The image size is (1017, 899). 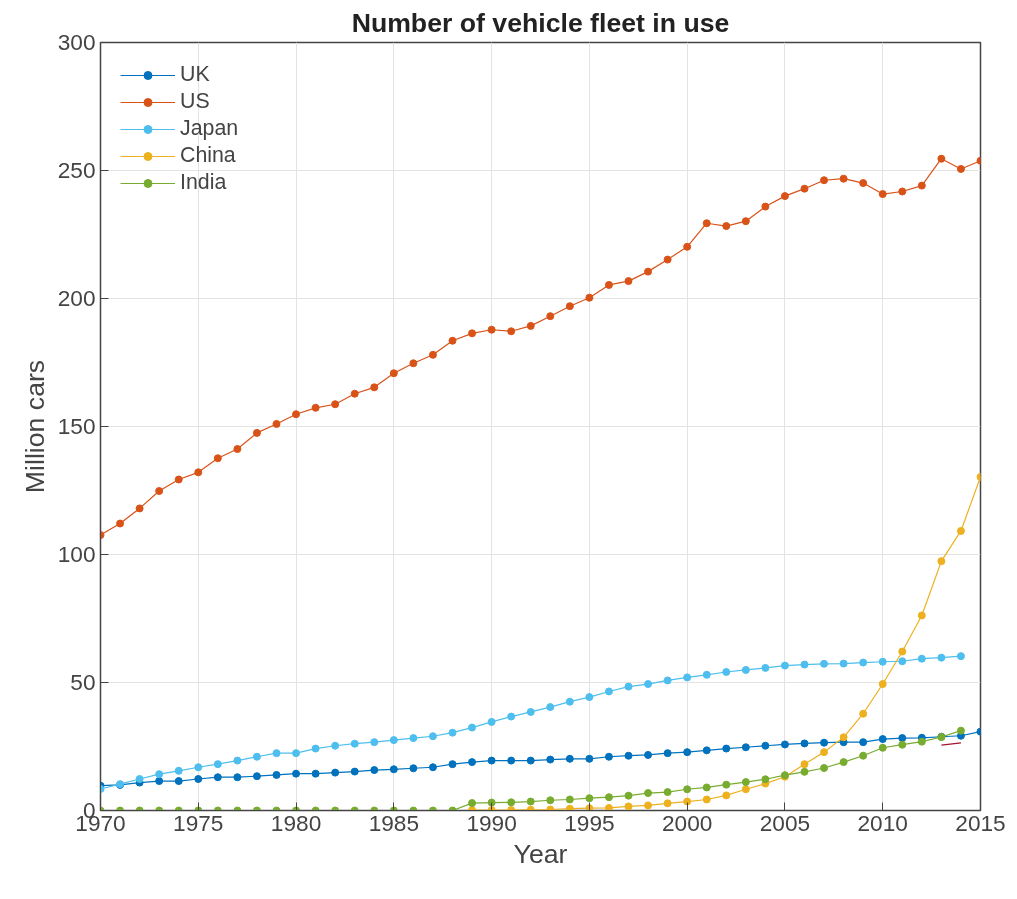 What do you see at coordinates (208, 155) in the screenshot?
I see `legend-label: China` at bounding box center [208, 155].